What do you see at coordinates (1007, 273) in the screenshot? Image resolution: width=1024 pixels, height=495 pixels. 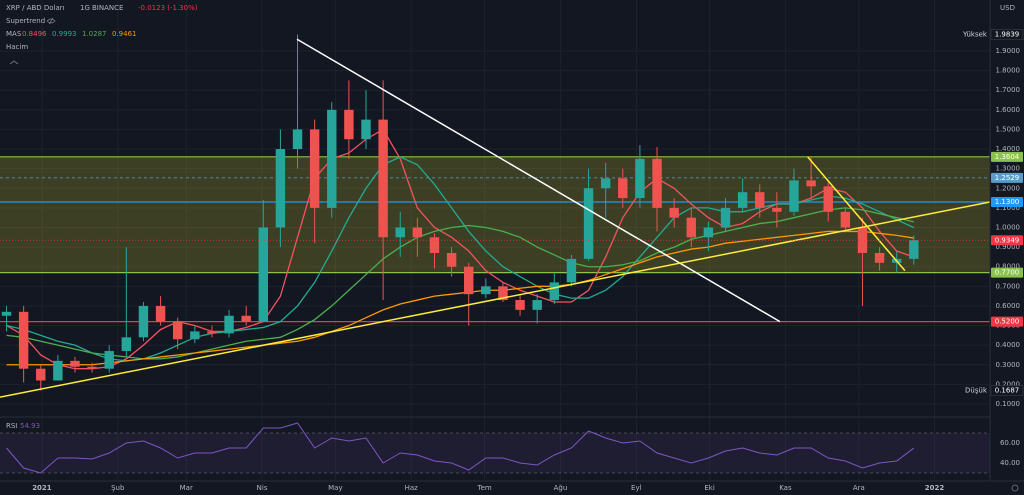 I see `zone-low-label: 0.7700` at bounding box center [1007, 273].